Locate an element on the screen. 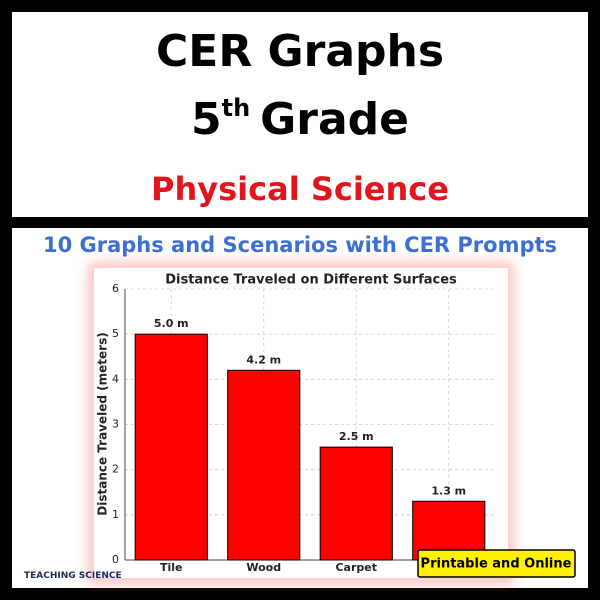 Image resolution: width=600 pixels, height=600 pixels. x-tick-label: Carpet is located at coordinates (356, 567).